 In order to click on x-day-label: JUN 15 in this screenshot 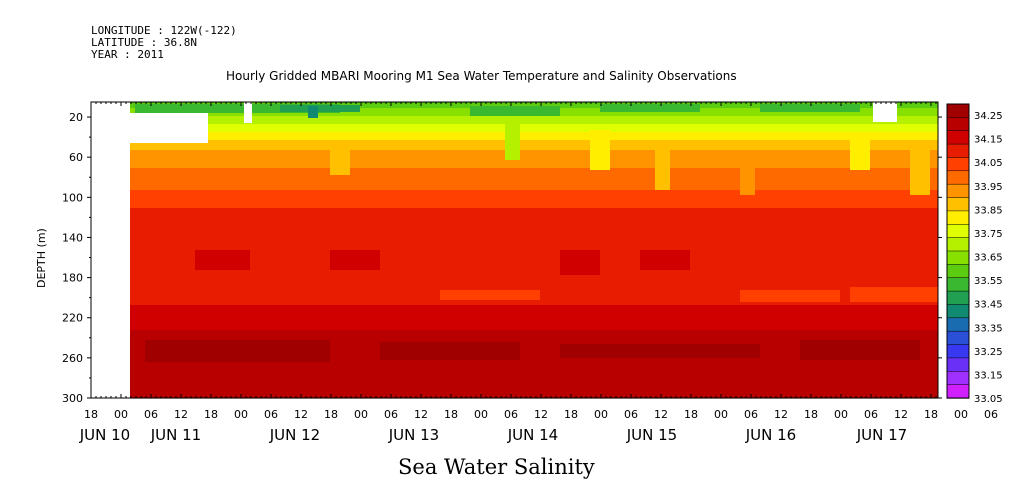, I will do `click(651, 435)`.